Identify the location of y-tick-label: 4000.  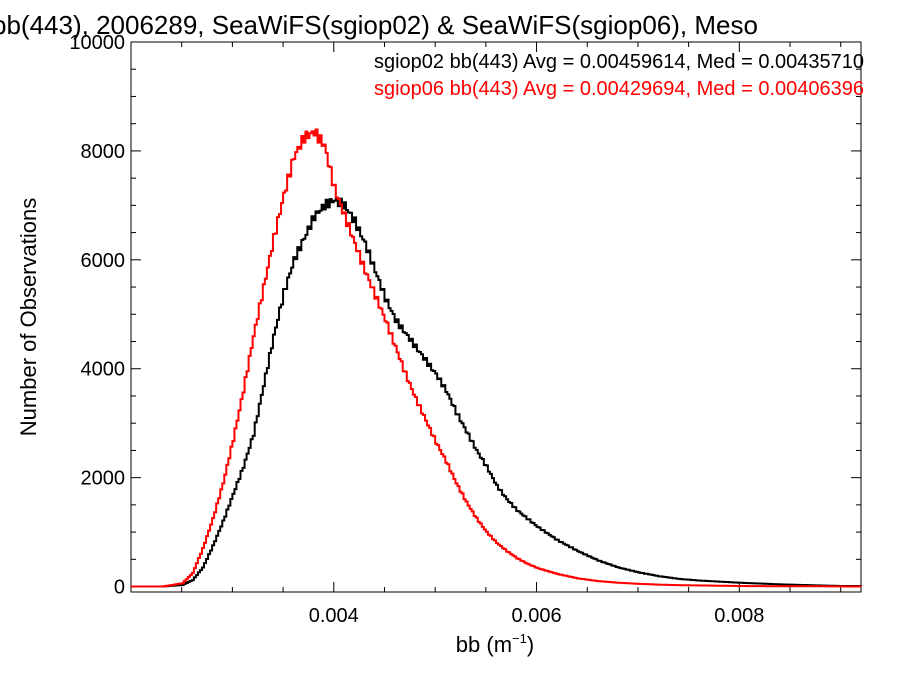
(103, 370).